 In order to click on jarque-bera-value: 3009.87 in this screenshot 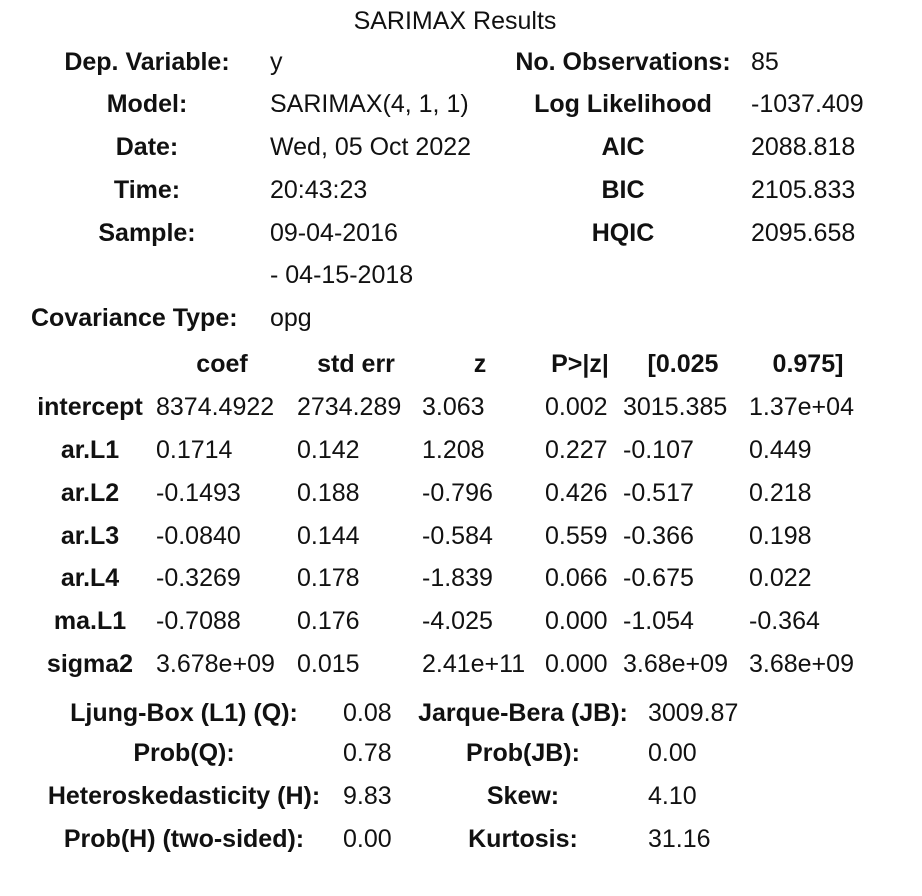, I will do `click(693, 713)`.